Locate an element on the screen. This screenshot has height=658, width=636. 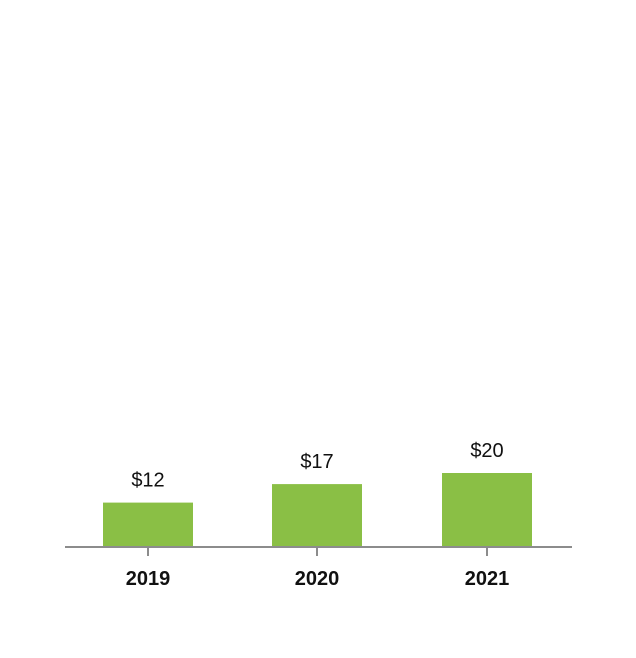
x-axis-ticks-layer: 2019 2020 2021 is located at coordinates (318, 568).